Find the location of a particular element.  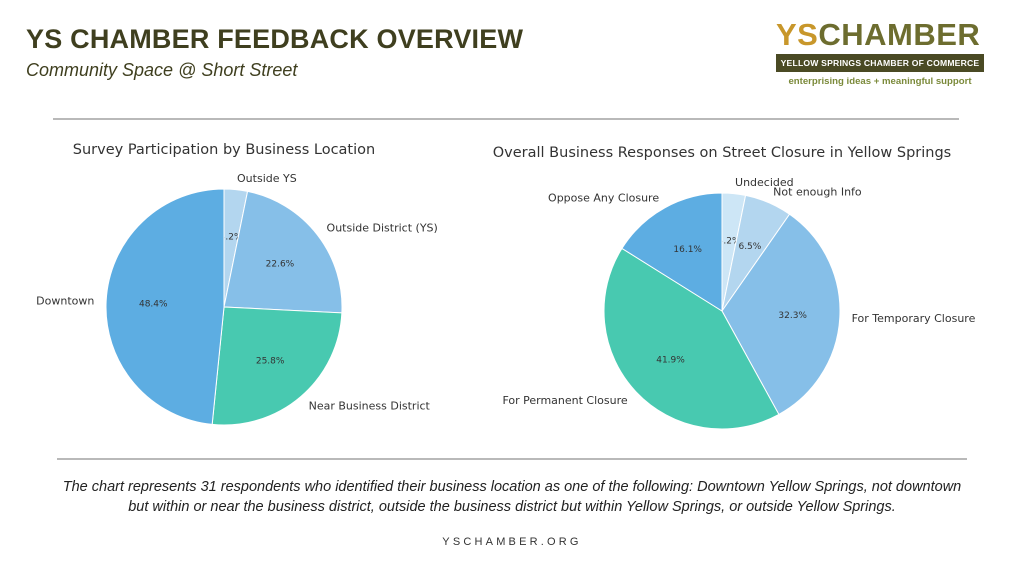

category-label-near-business-district: Near Business District is located at coordinates (370, 405).